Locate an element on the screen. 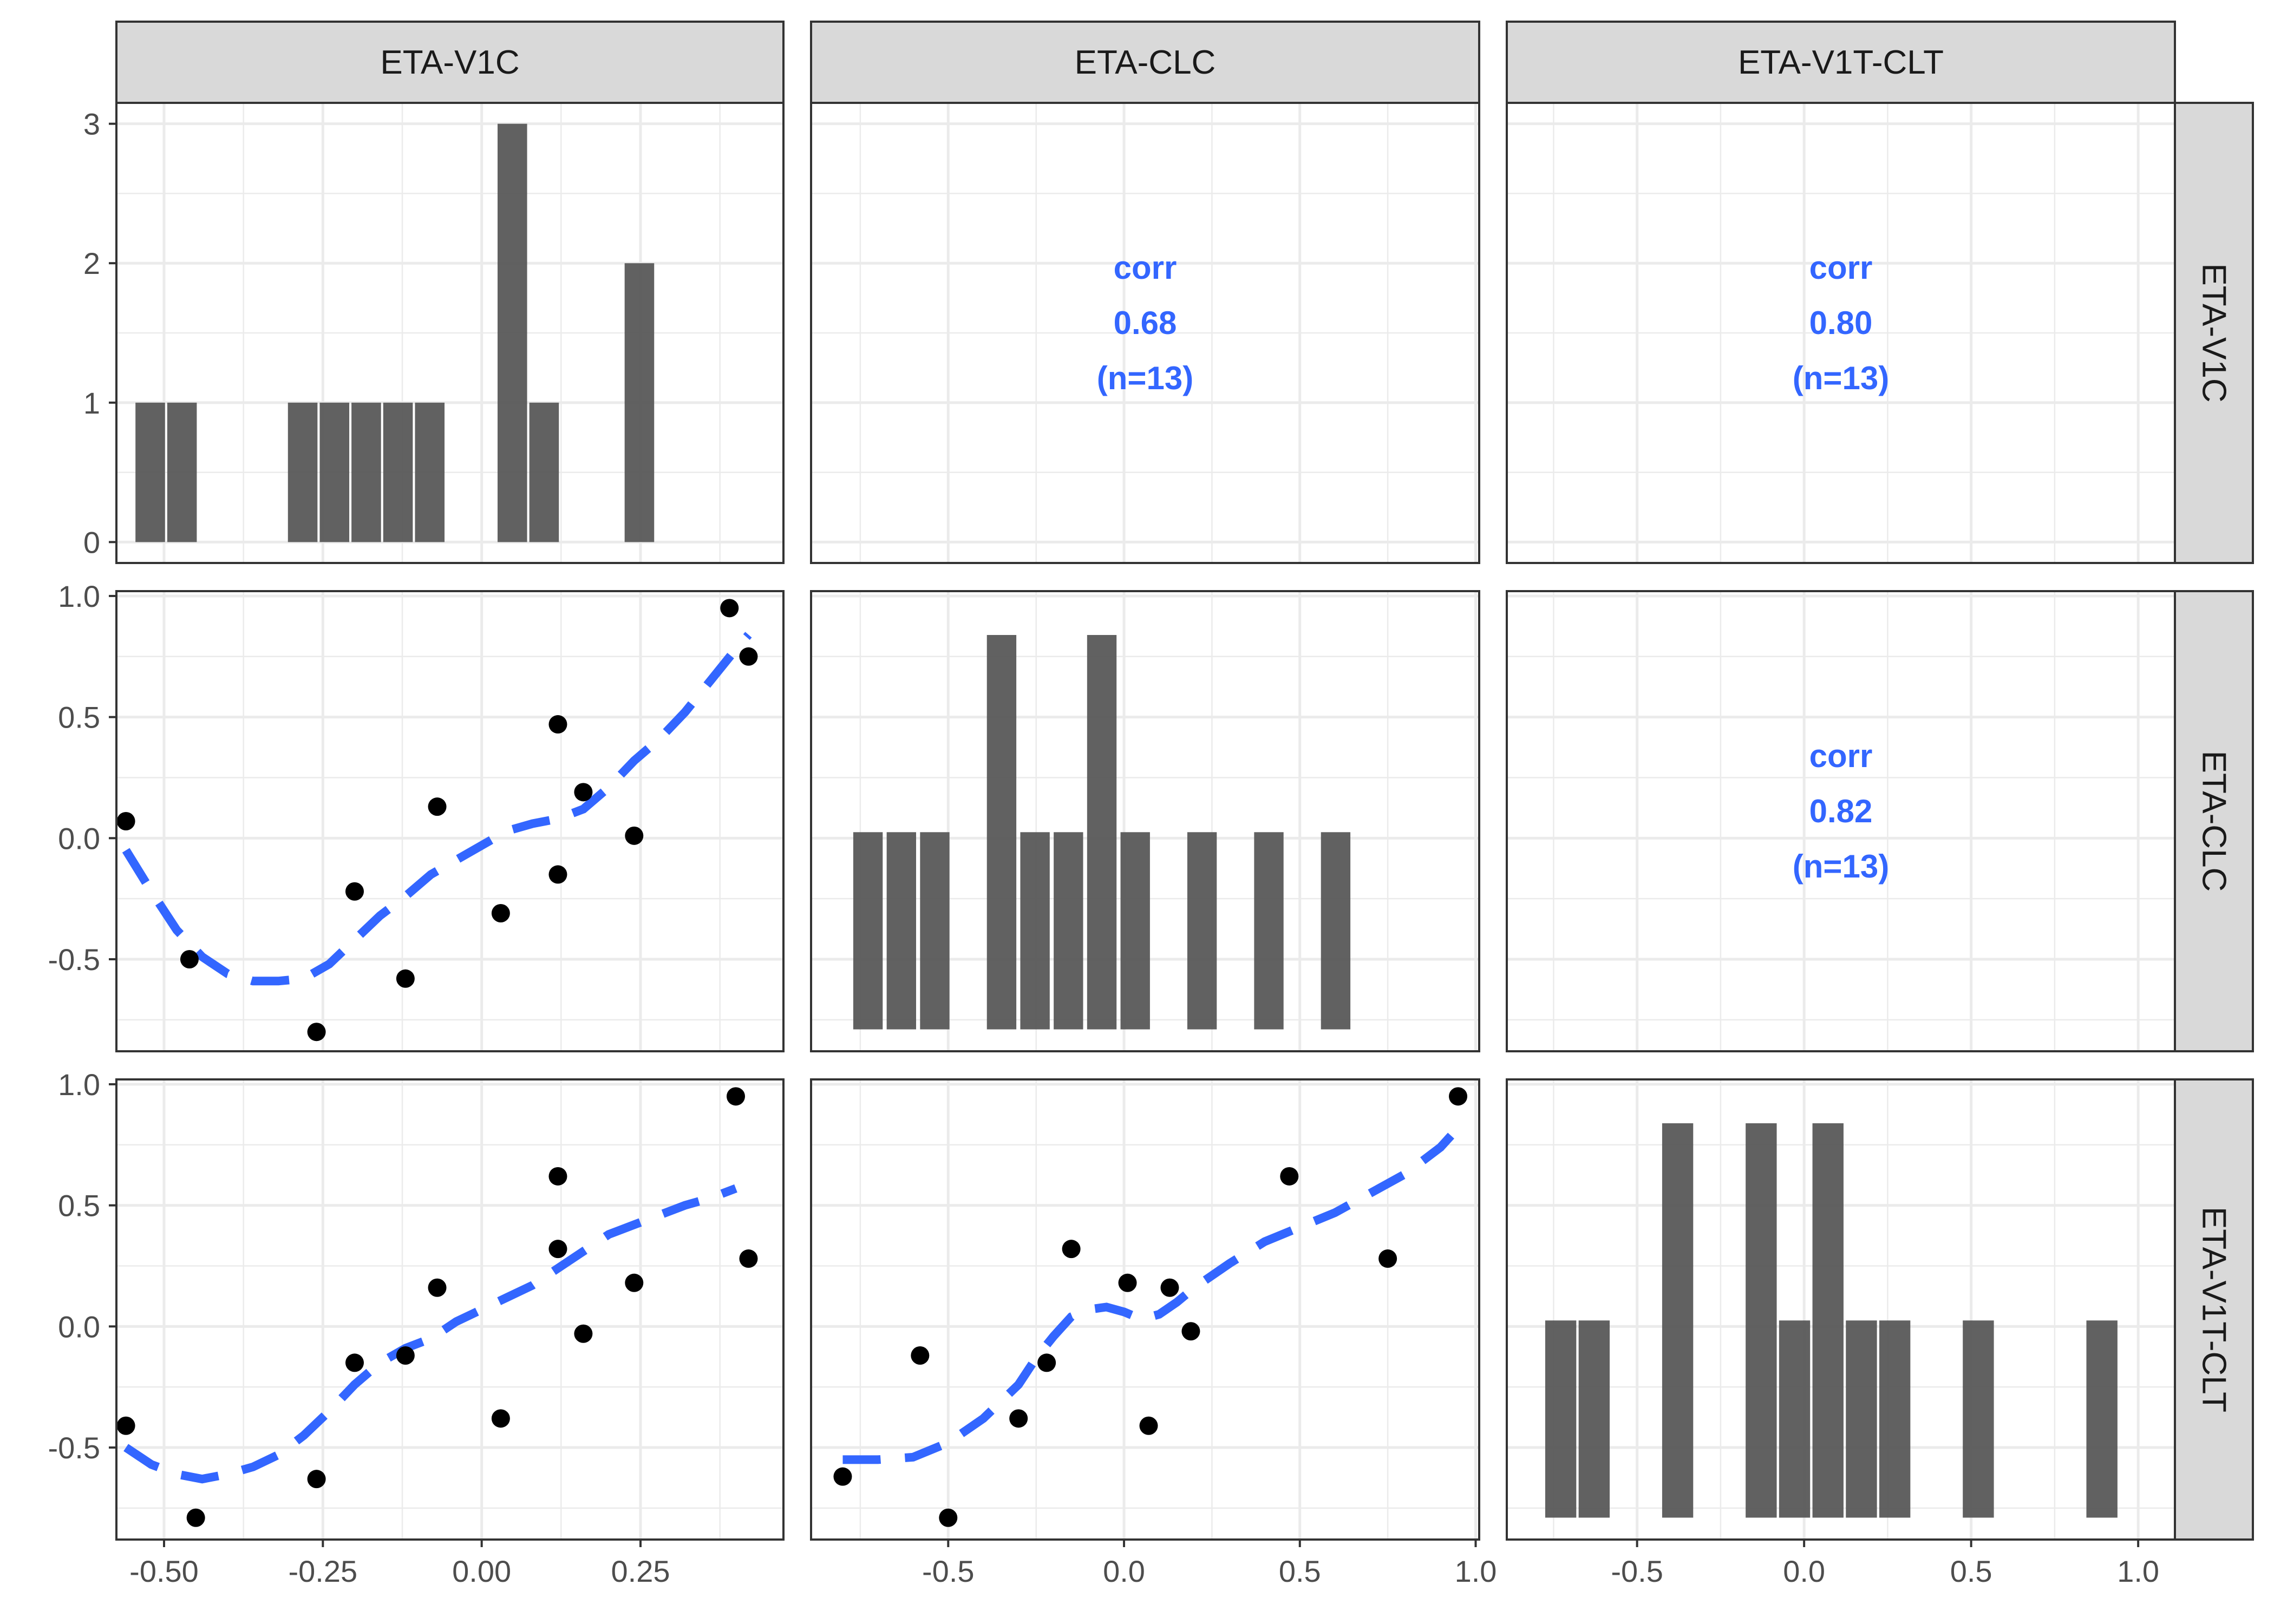  right-strip-label: ETA-V1T-CLT is located at coordinates (2214, 1310).